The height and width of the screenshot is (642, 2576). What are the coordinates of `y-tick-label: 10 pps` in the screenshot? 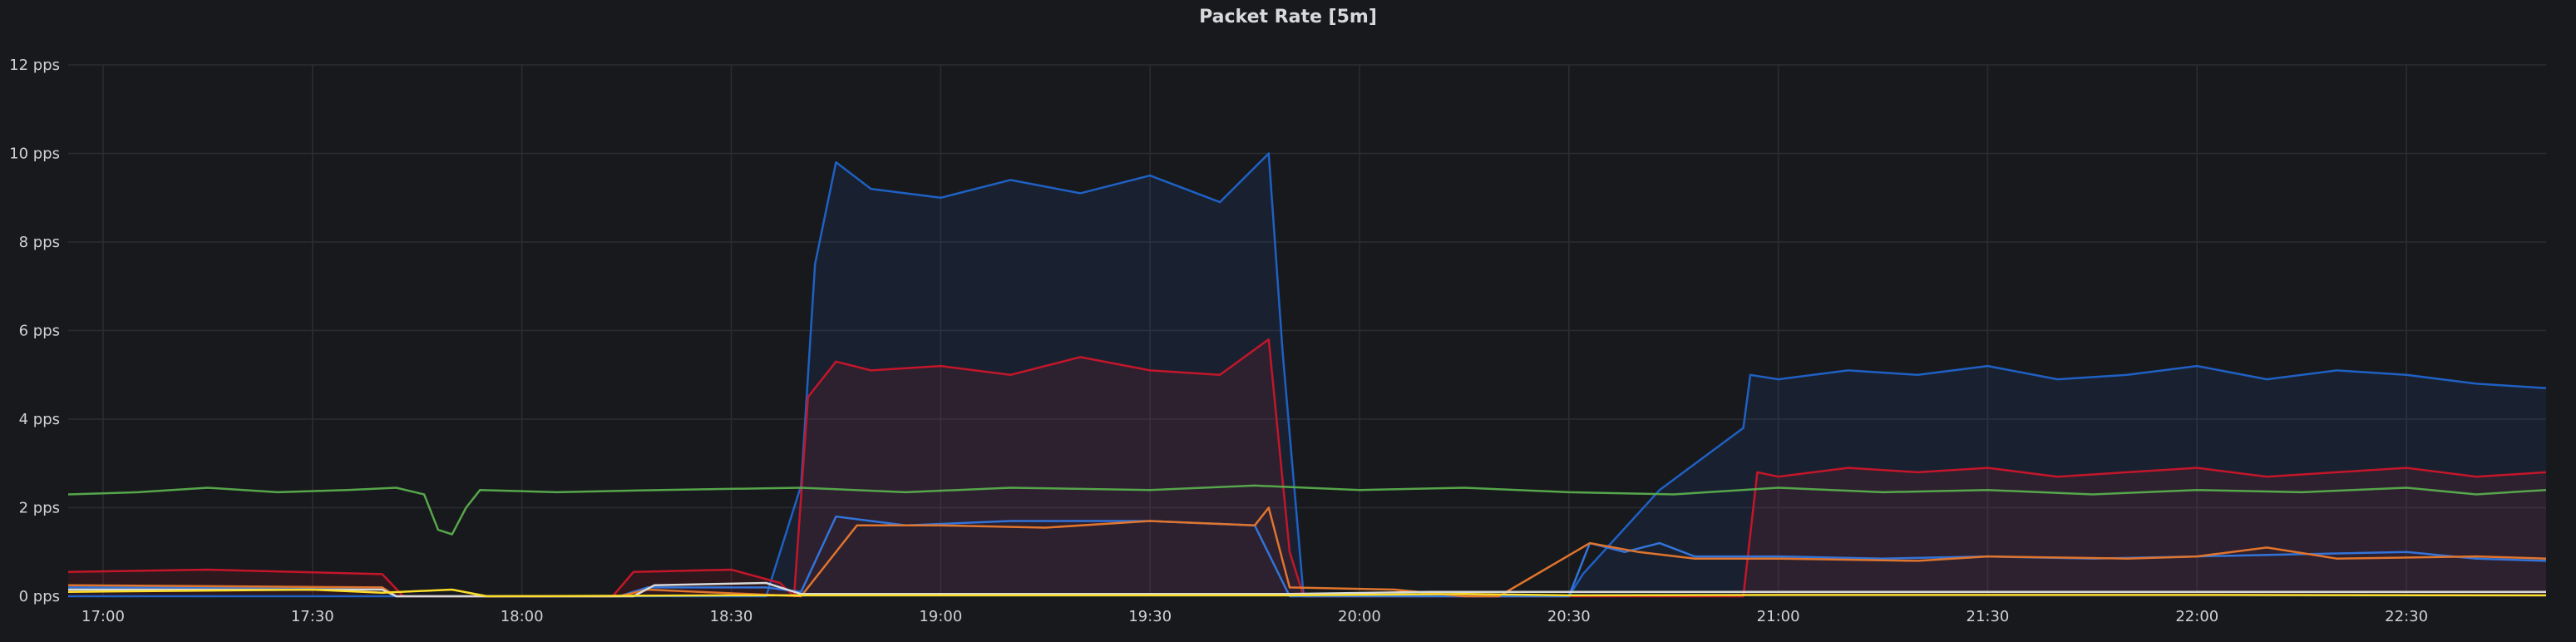 It's located at (34, 154).